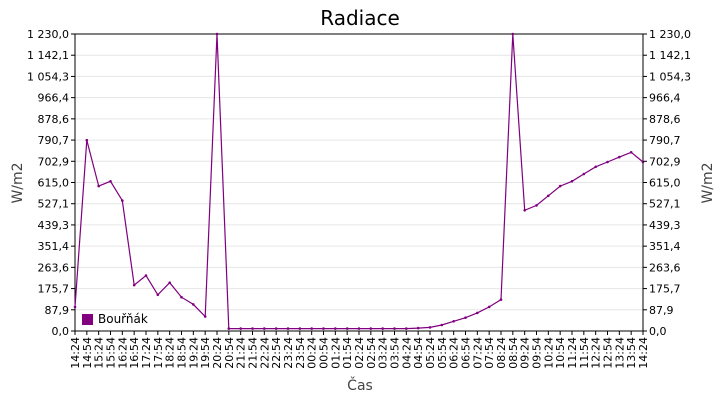 The image size is (720, 400). What do you see at coordinates (54, 267) in the screenshot?
I see `y-tick-label-left: 263,6` at bounding box center [54, 267].